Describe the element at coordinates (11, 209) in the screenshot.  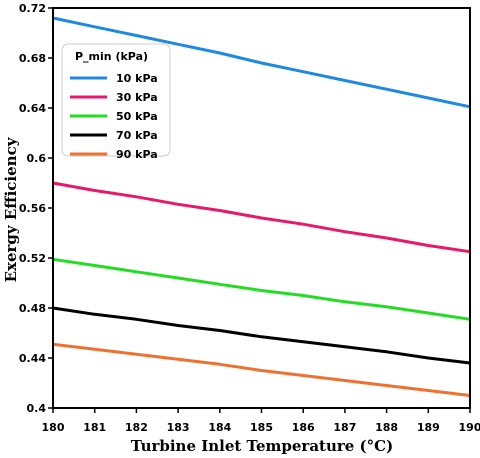
I see `y-axis-title: Exergy Efficiency` at that location.